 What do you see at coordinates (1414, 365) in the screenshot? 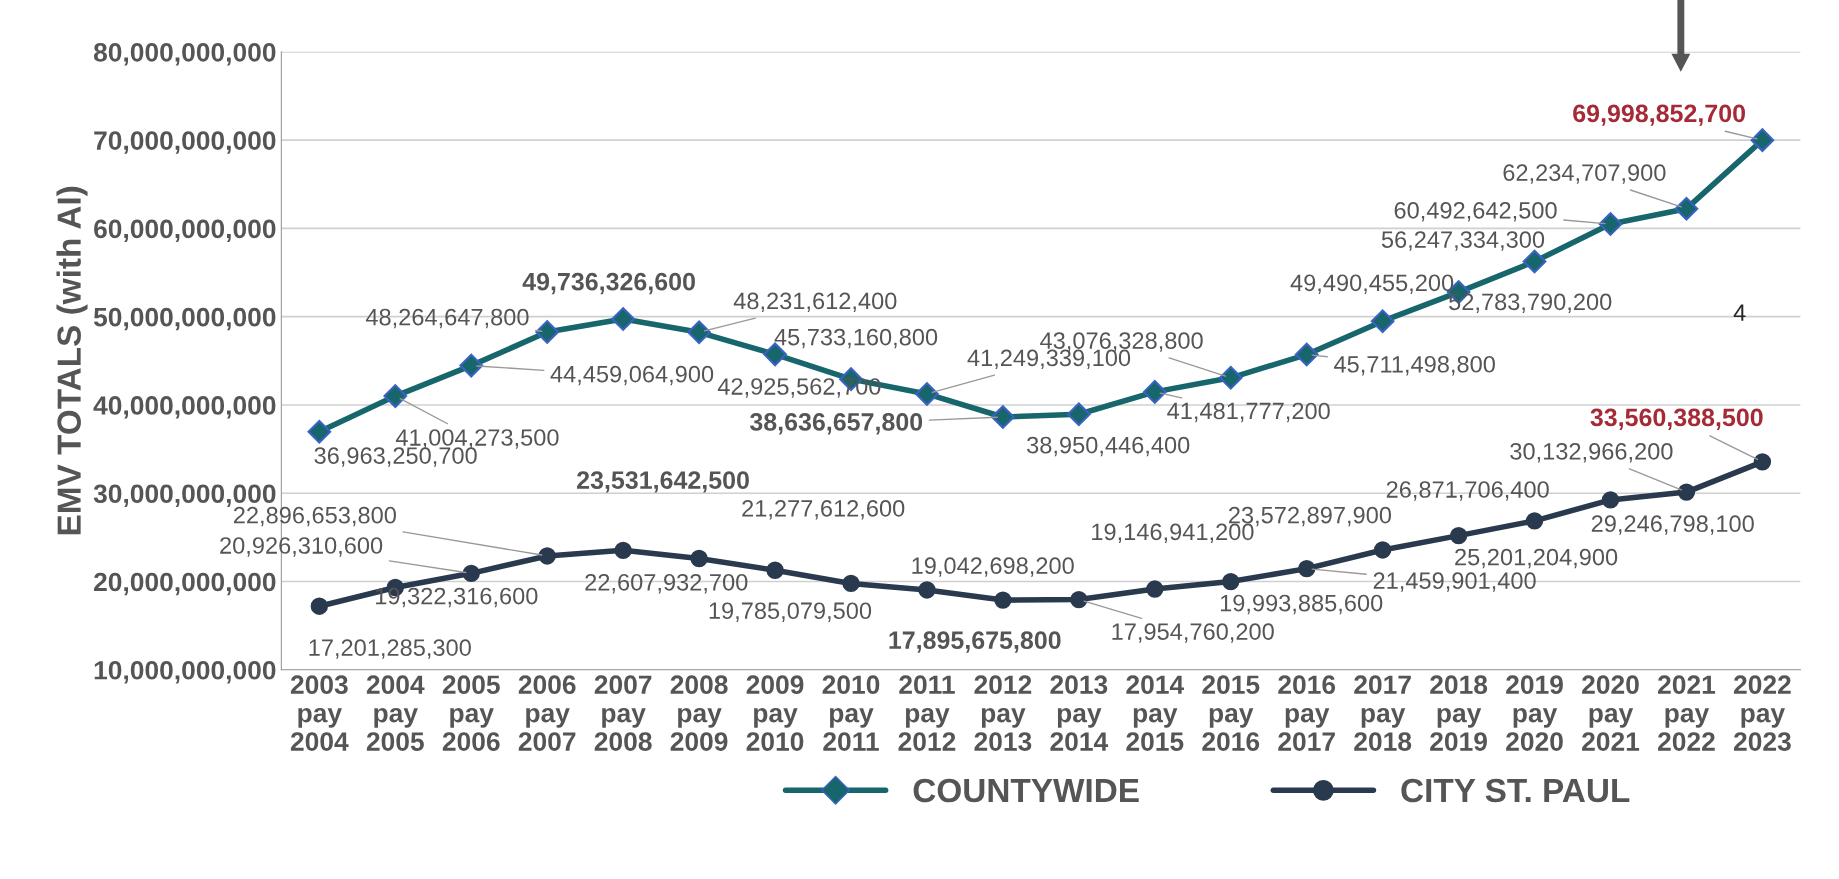
I see `data-label: 45,711,498,800` at bounding box center [1414, 365].